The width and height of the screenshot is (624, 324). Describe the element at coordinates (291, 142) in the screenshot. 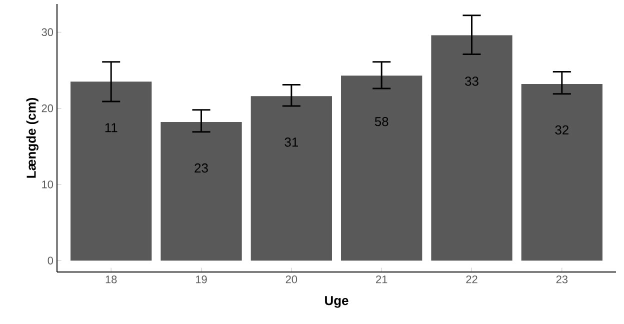

I see `annotation: 31` at that location.